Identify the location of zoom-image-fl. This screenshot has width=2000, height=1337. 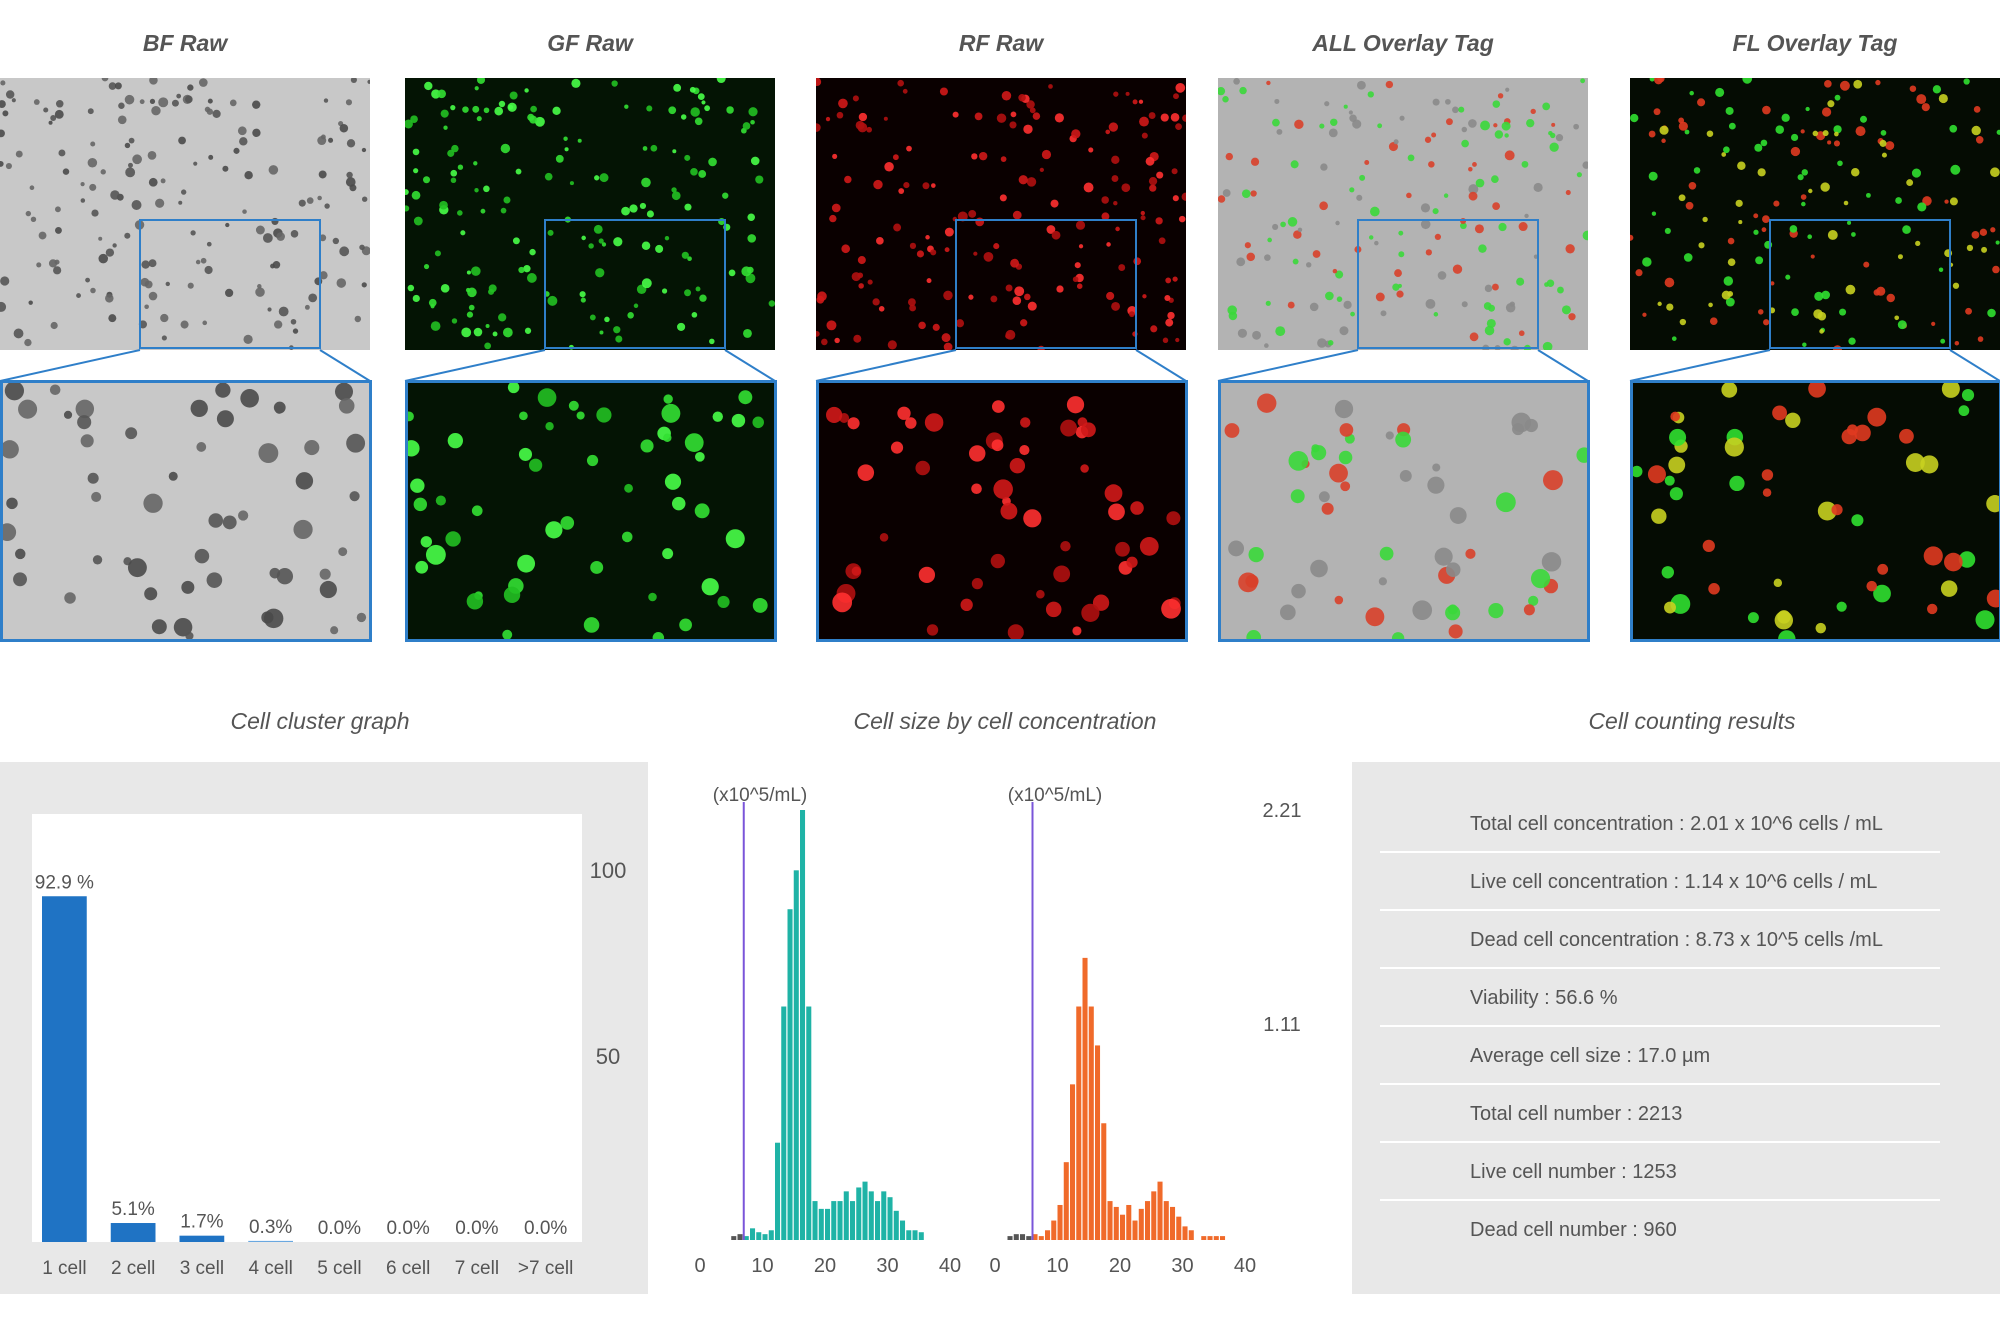
(1815, 511).